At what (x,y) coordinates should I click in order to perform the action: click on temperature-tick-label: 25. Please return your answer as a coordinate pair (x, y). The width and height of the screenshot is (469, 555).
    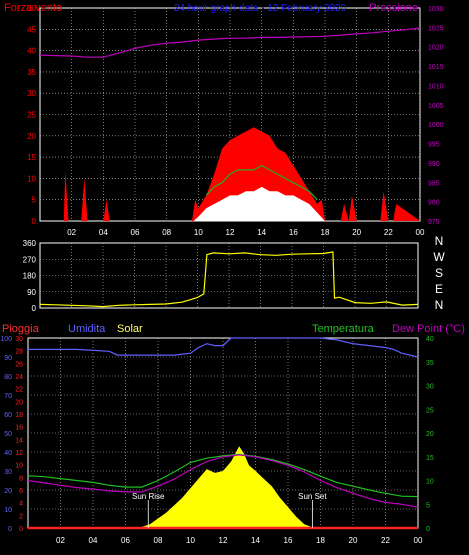
    Looking at the image, I should click on (430, 410).